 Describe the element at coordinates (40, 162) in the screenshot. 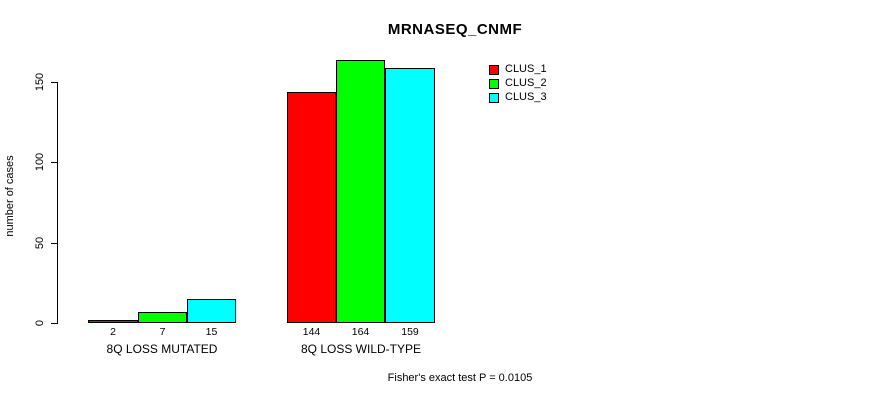

I see `y-tick-label: 100` at that location.